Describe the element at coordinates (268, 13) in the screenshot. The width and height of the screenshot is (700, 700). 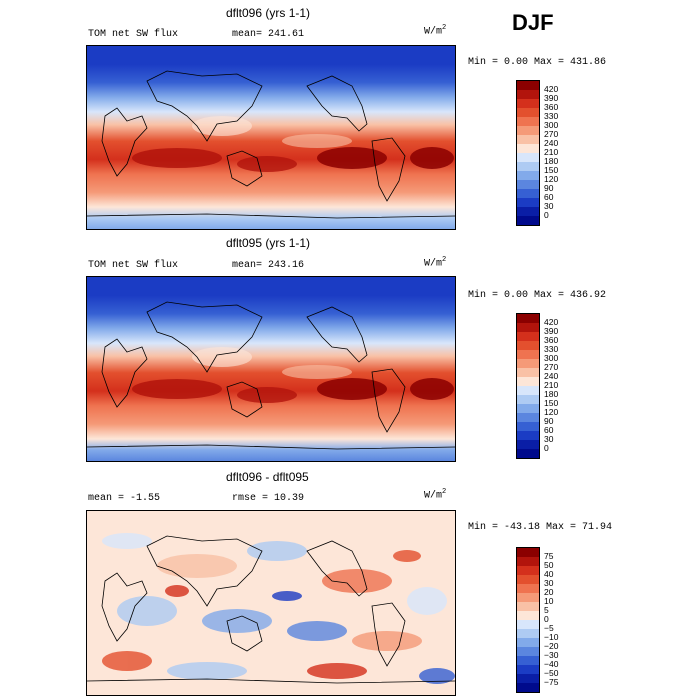
I see `panel-1-title: dflt096 (yrs 1-1)` at that location.